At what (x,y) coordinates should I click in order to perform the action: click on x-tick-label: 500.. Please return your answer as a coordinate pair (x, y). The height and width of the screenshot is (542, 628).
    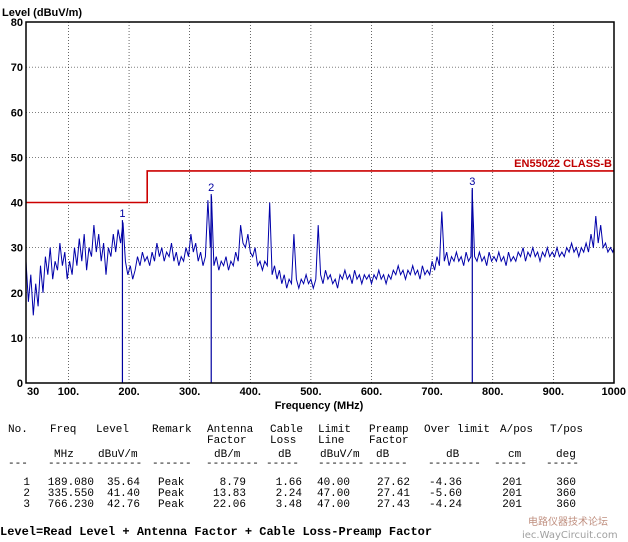
    Looking at the image, I should click on (310, 392).